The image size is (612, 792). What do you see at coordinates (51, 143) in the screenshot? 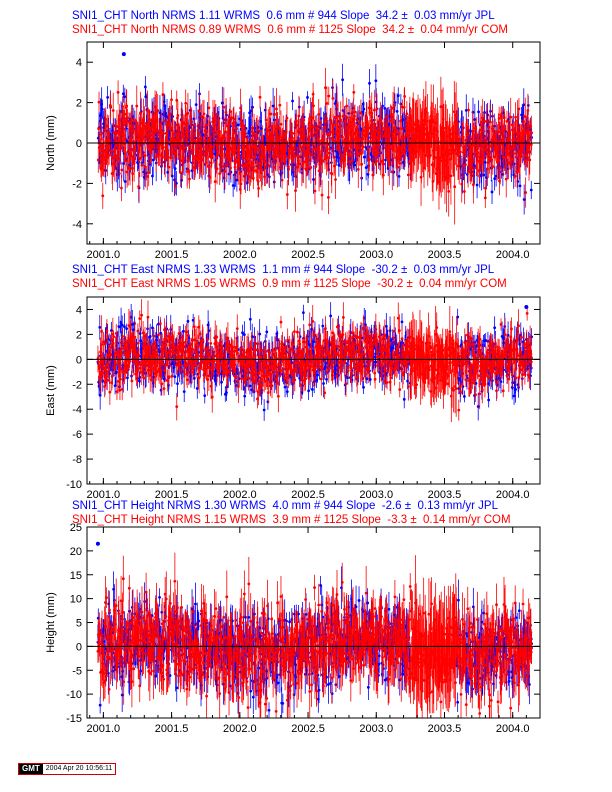
I see `north-y-axis-label: North (mm)` at bounding box center [51, 143].